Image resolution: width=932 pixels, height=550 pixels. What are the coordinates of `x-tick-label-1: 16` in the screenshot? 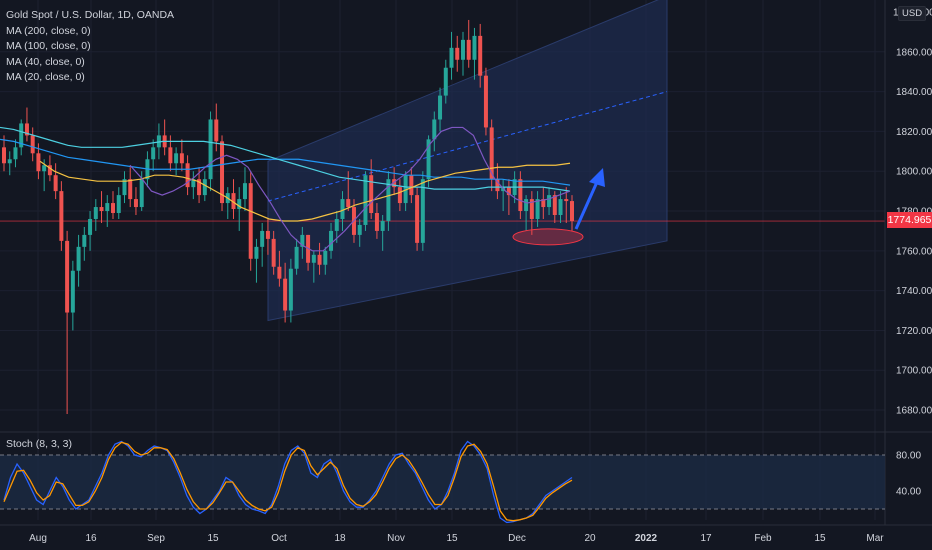 It's located at (91, 538).